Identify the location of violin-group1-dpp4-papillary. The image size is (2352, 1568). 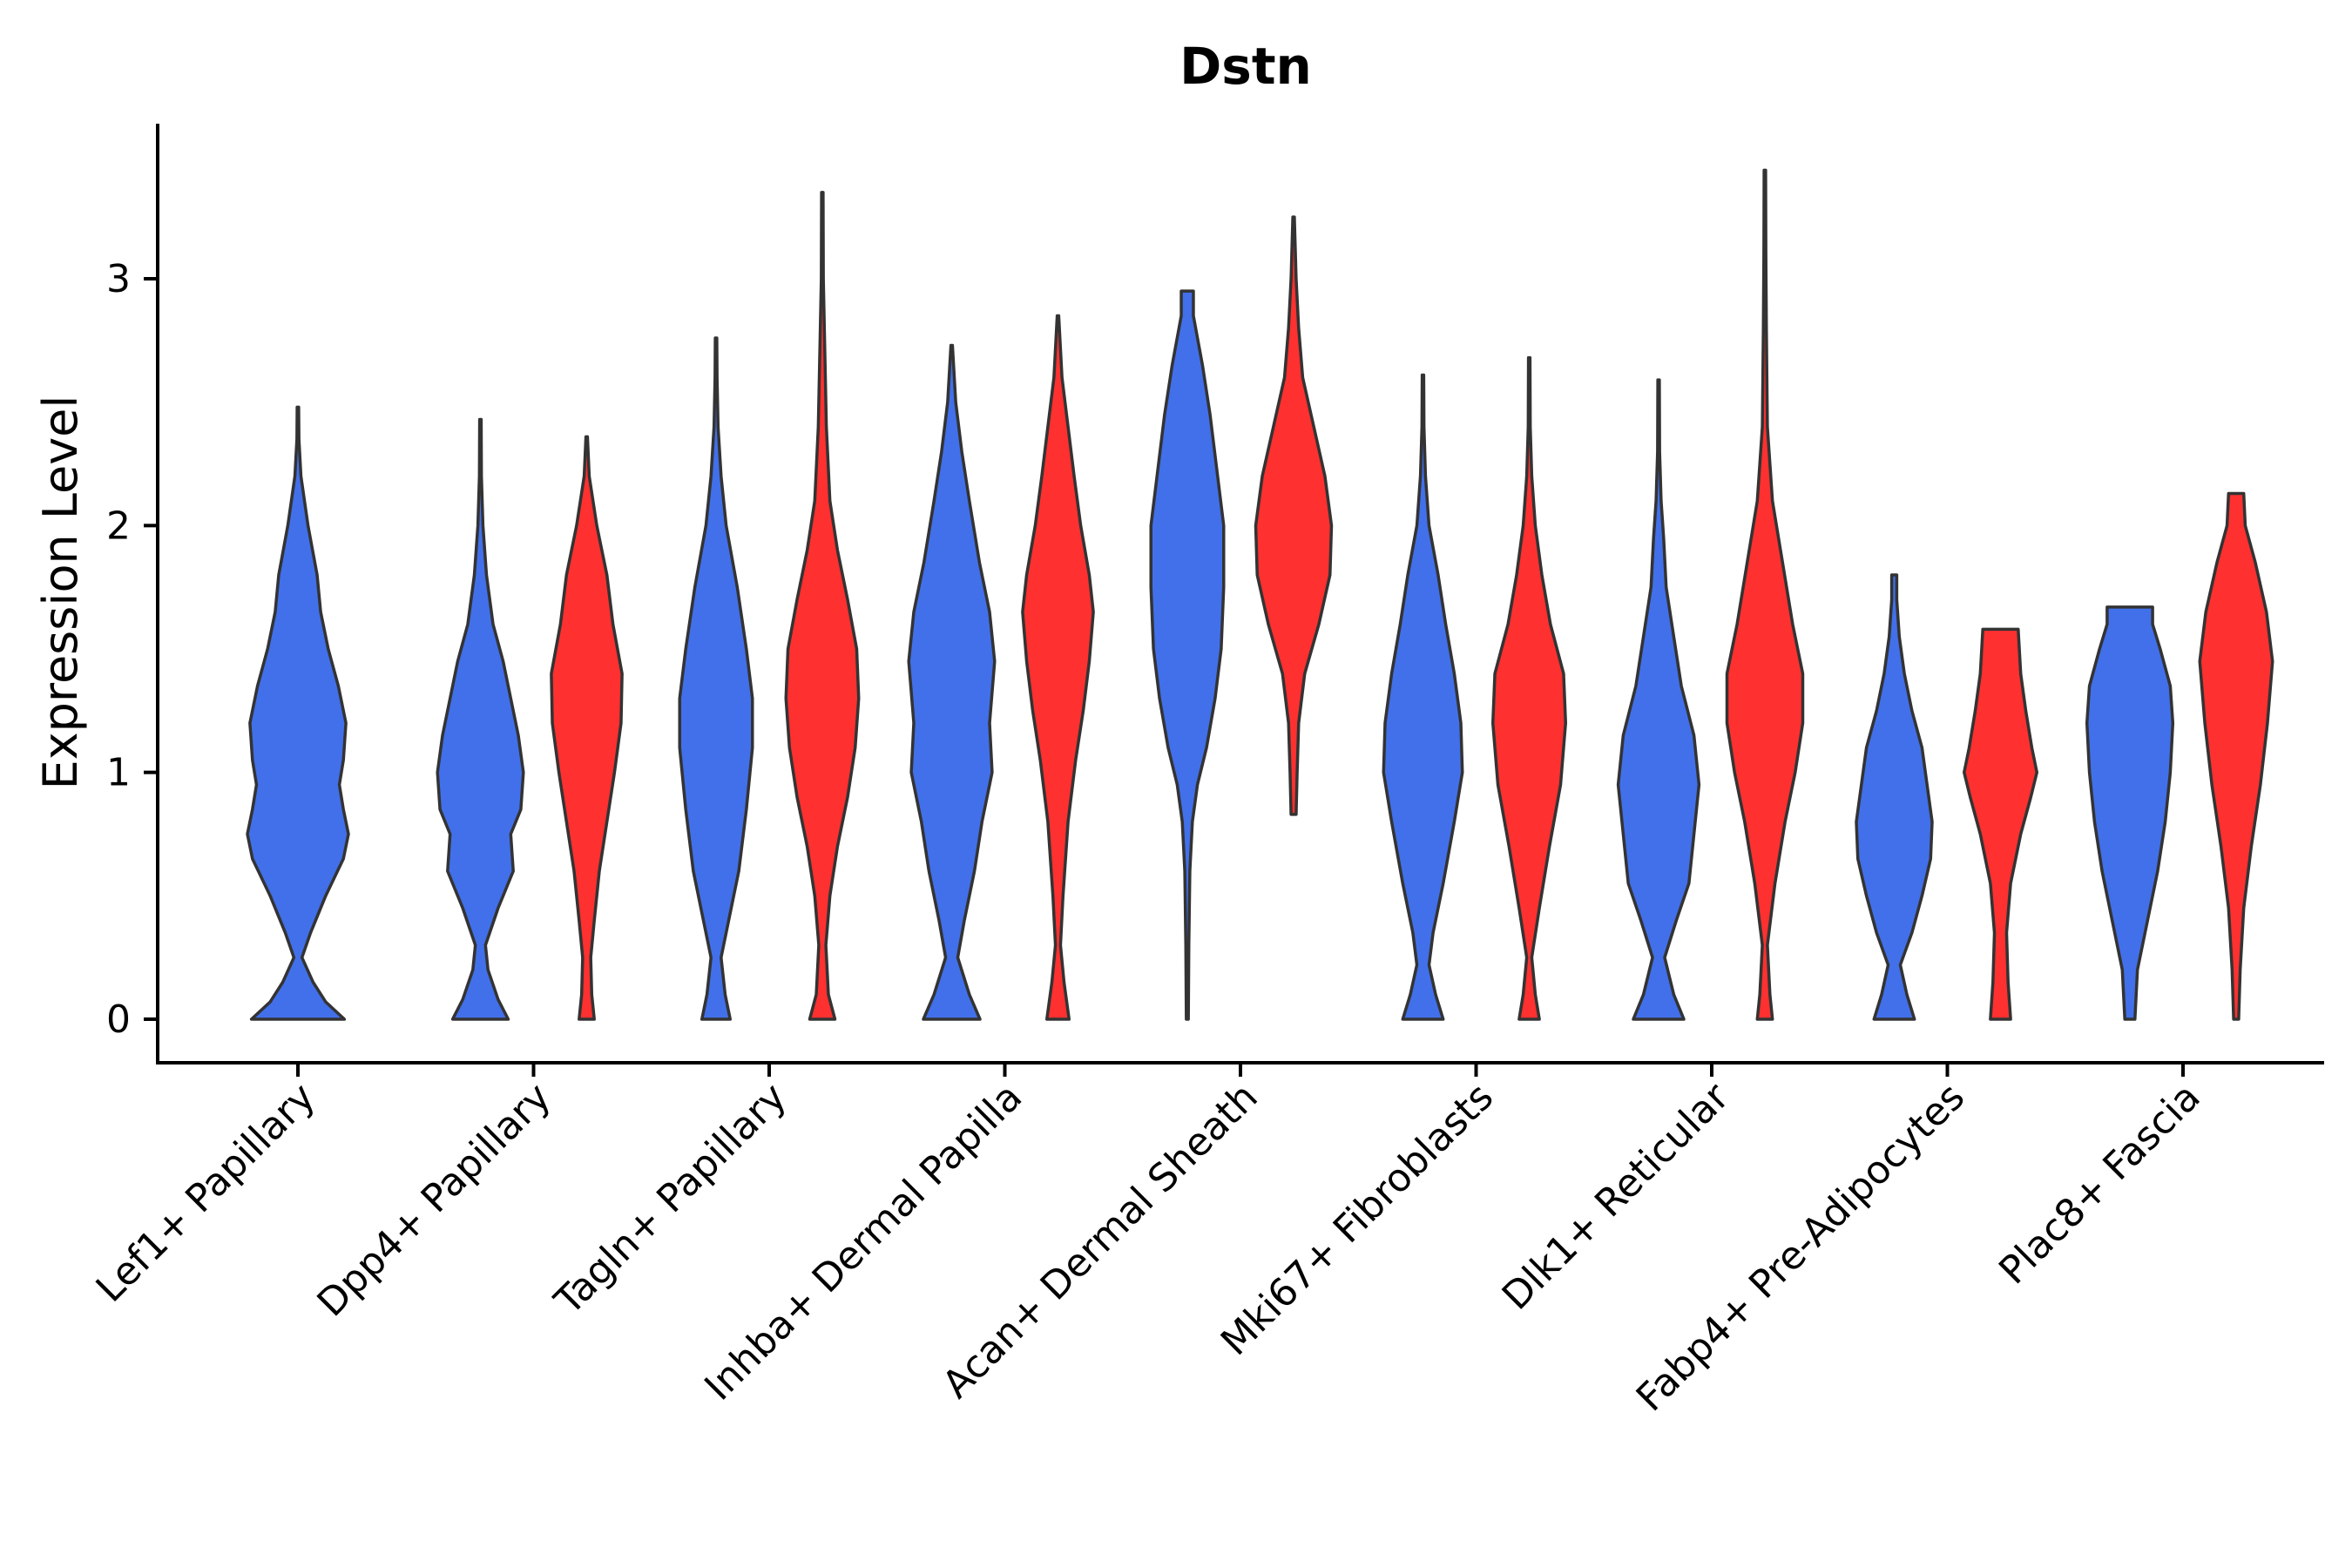
(480, 719).